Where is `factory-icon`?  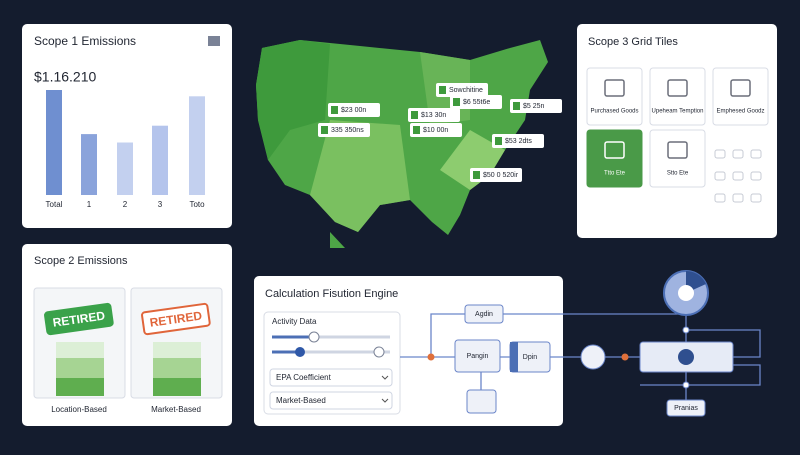
factory-icon is located at coordinates (214, 41).